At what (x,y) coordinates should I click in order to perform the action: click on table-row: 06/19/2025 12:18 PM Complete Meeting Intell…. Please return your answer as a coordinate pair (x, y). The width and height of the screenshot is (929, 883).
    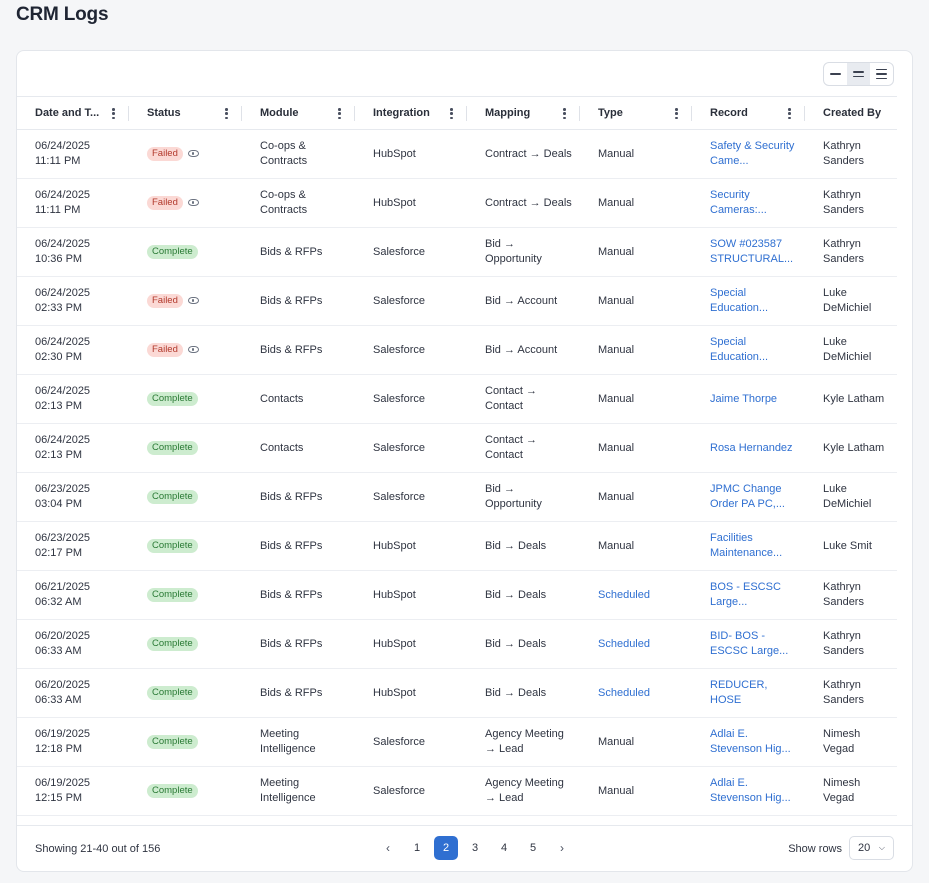
    Looking at the image, I should click on (457, 742).